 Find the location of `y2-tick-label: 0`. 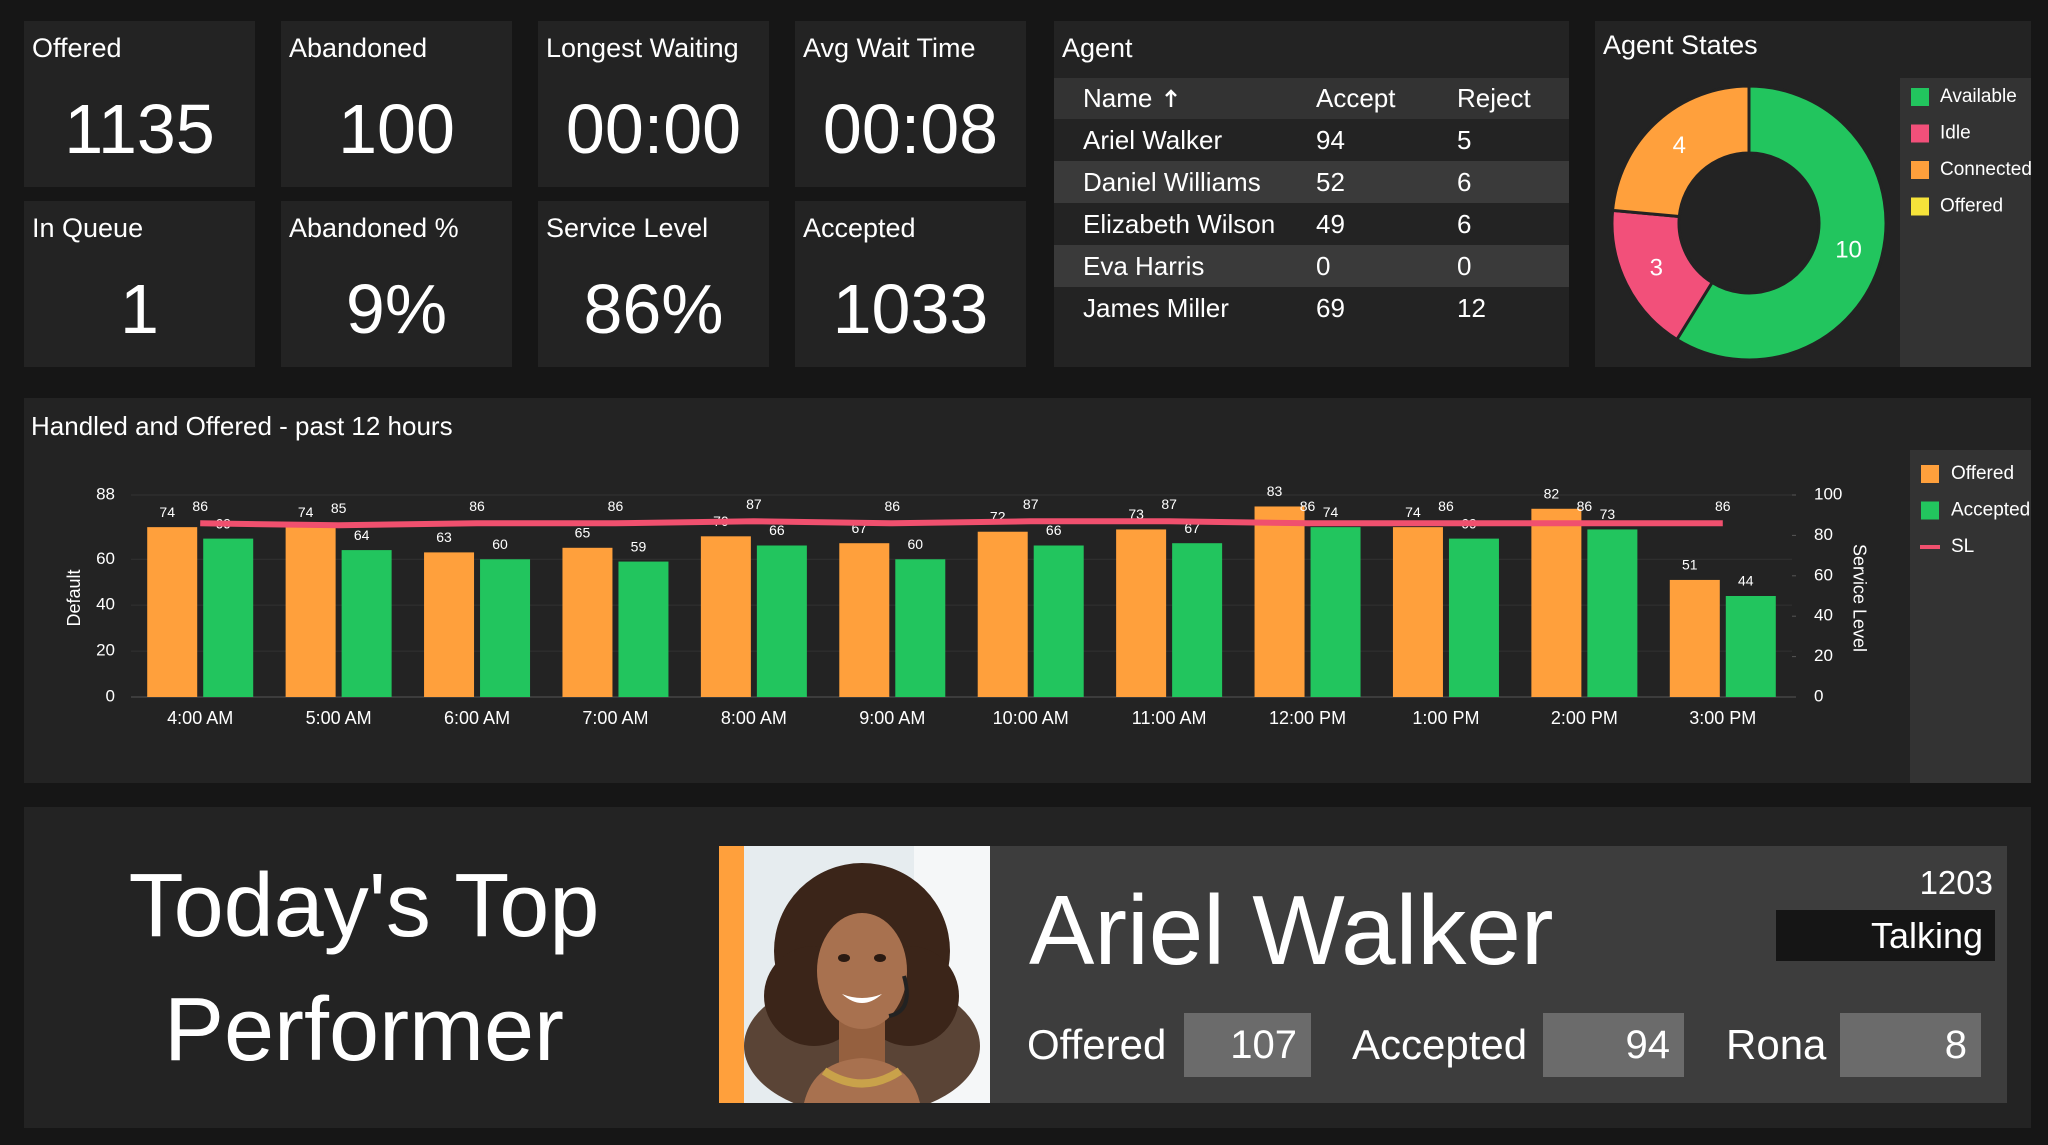

y2-tick-label: 0 is located at coordinates (1818, 695).